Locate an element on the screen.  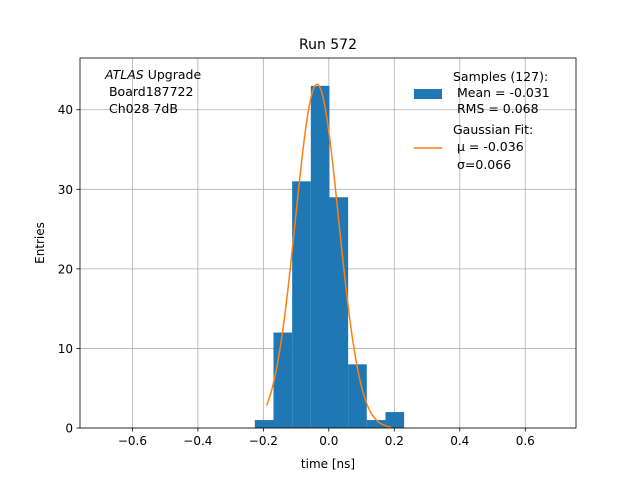
y-tick-label: 40 is located at coordinates (65, 110).